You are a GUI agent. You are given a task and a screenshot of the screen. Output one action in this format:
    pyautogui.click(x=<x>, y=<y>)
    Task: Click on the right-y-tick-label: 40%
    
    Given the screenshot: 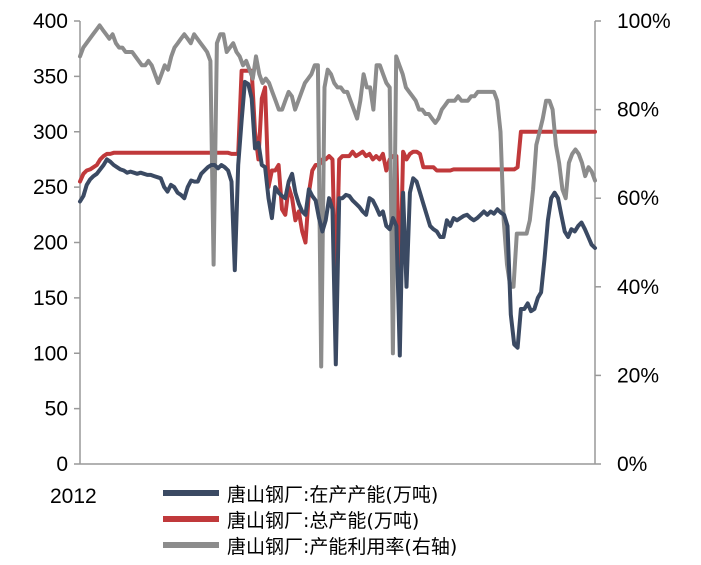 What is the action you would take?
    pyautogui.click(x=638, y=287)
    